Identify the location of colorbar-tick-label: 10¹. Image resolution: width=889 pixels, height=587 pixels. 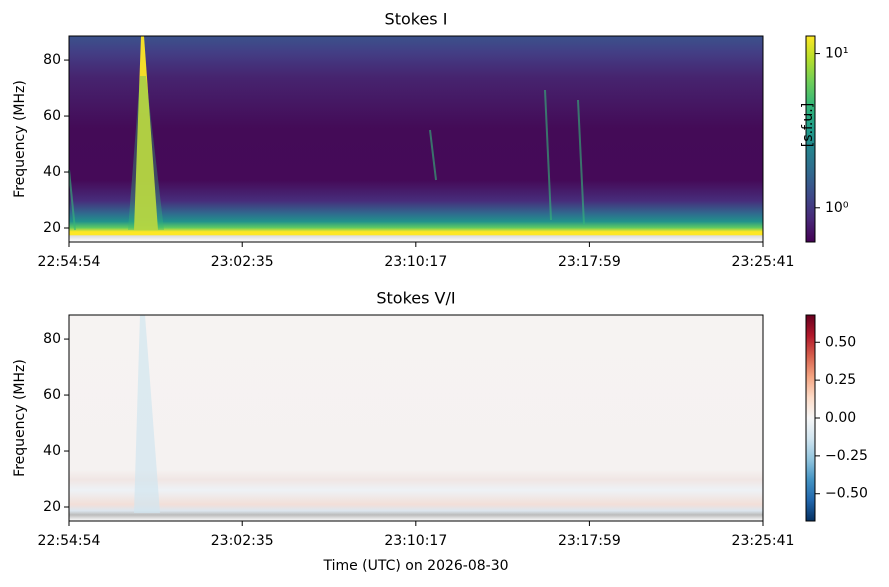
(836, 54).